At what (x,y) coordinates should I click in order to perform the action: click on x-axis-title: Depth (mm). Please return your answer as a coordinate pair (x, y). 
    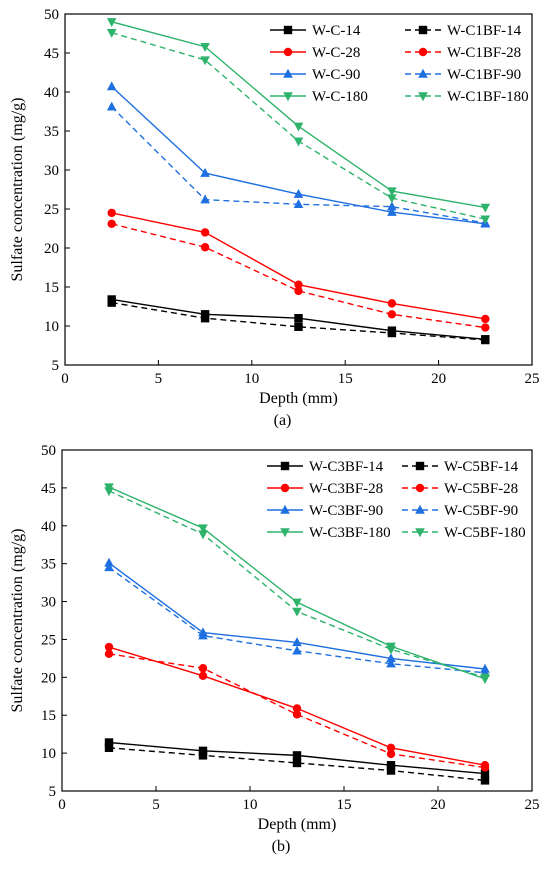
    Looking at the image, I should click on (297, 824).